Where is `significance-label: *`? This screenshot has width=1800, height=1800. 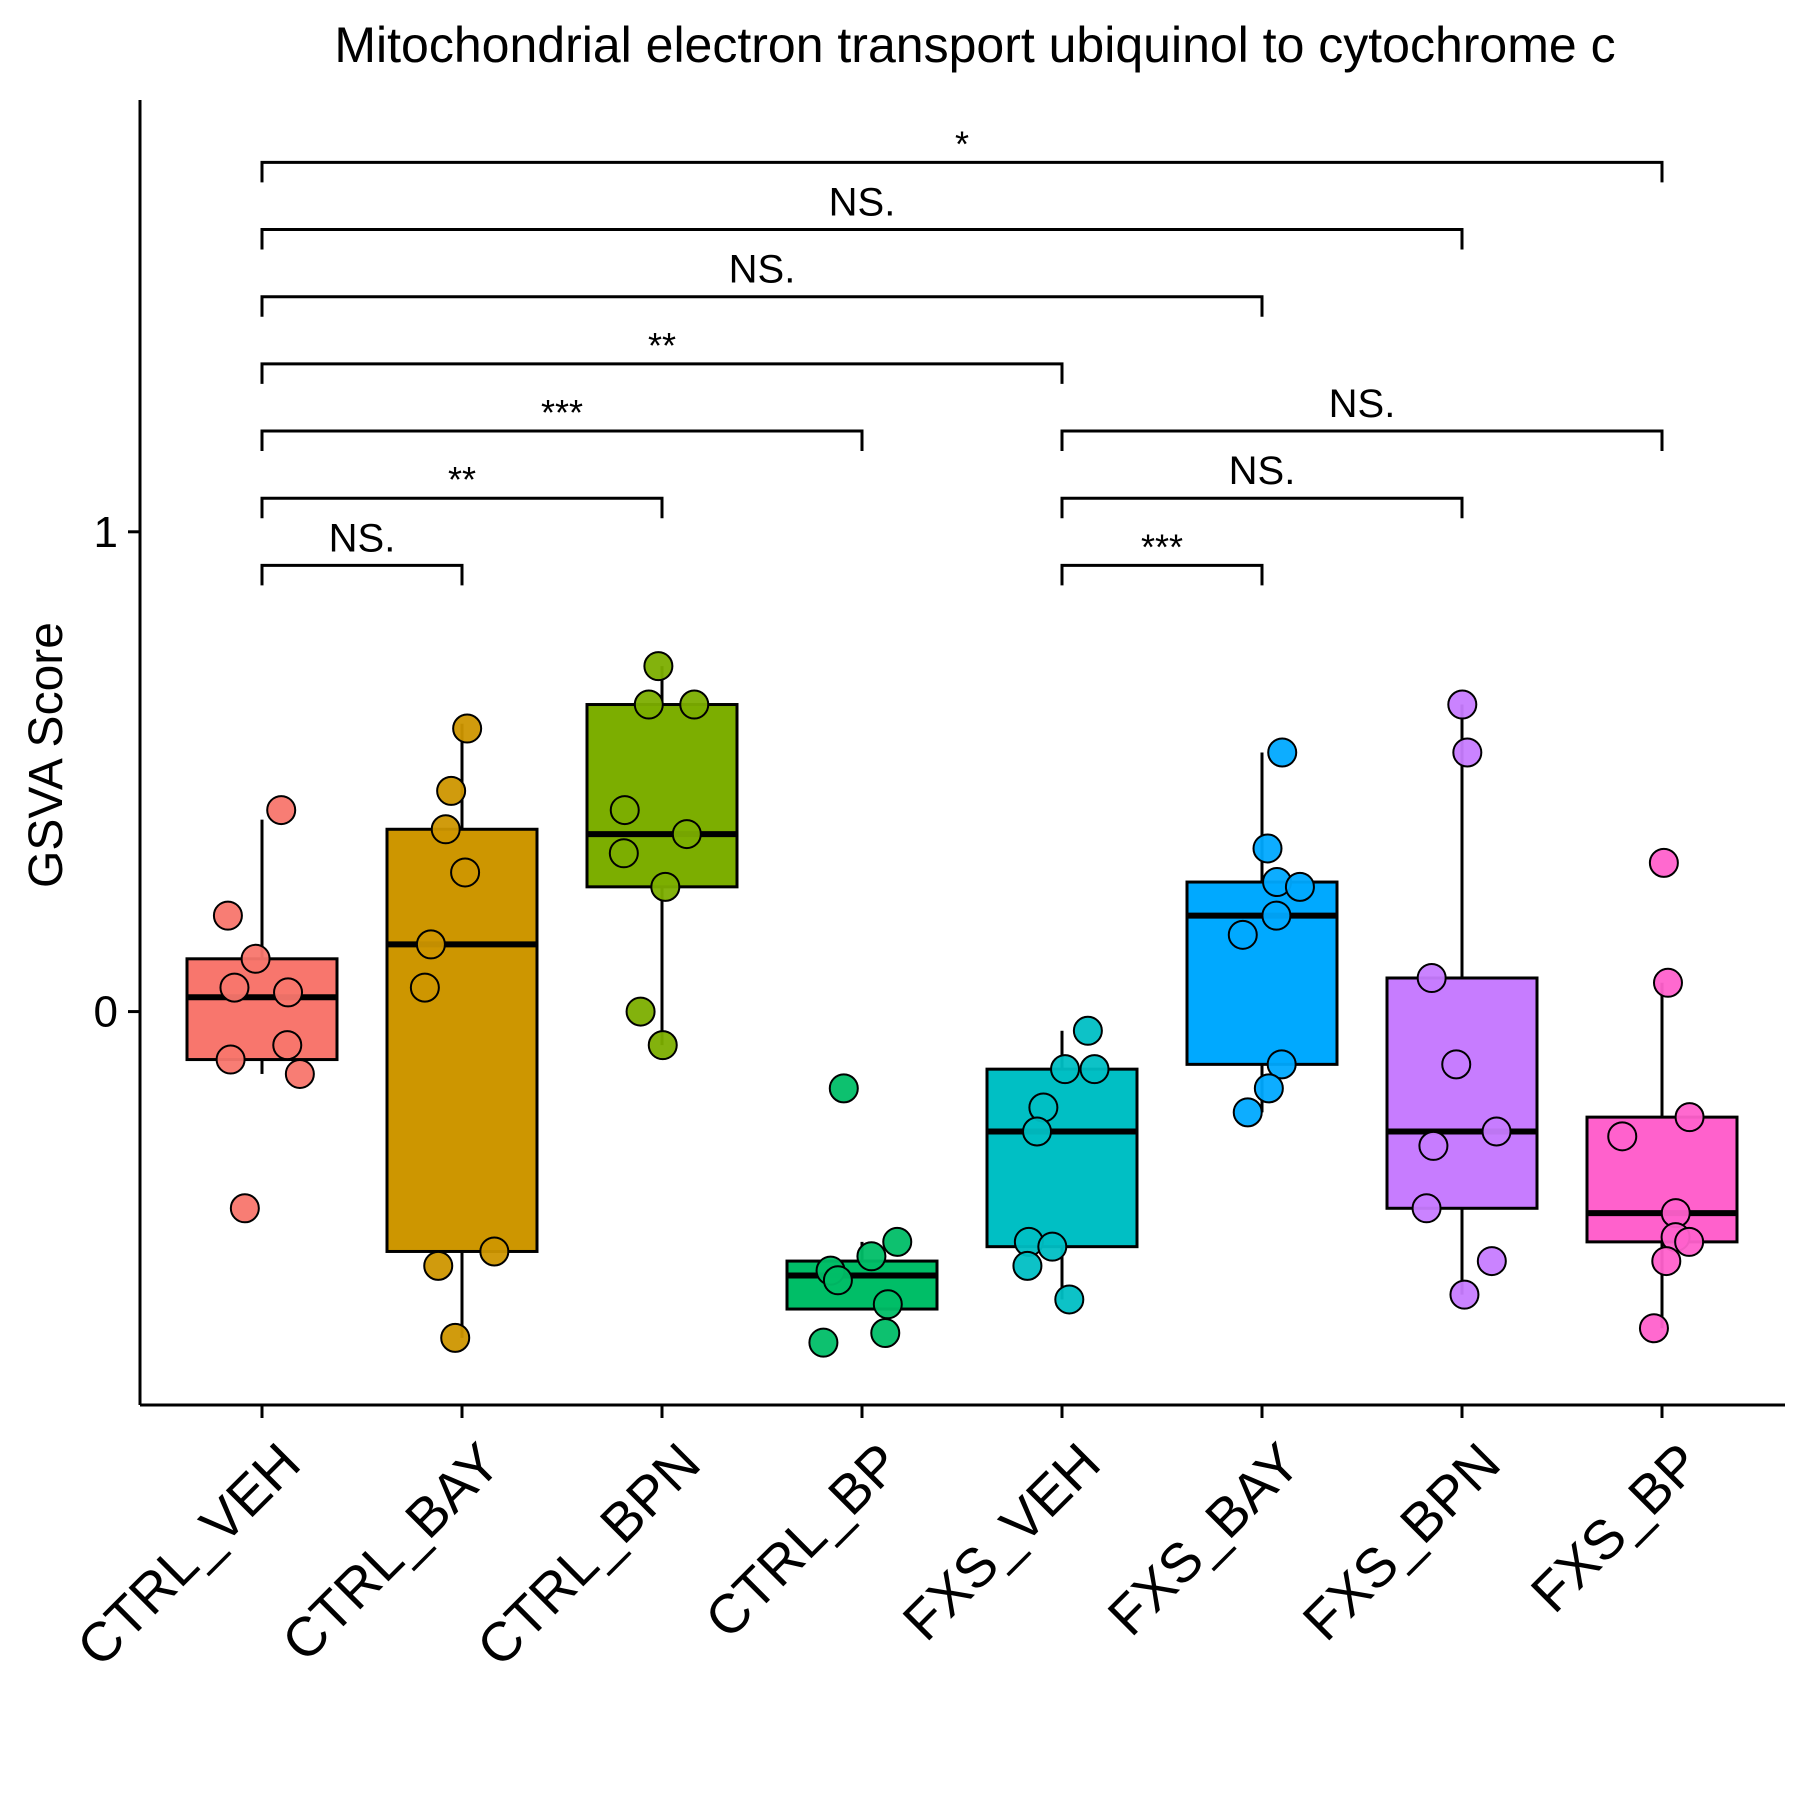 significance-label: * is located at coordinates (962, 143).